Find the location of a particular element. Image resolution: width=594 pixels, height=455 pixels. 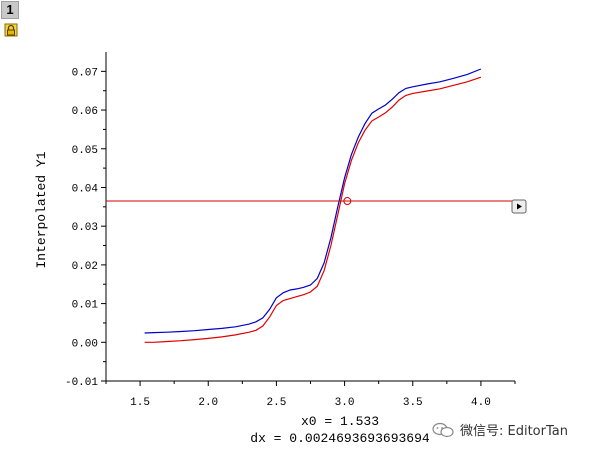

y-tick-label: 0.02 is located at coordinates (85, 267).